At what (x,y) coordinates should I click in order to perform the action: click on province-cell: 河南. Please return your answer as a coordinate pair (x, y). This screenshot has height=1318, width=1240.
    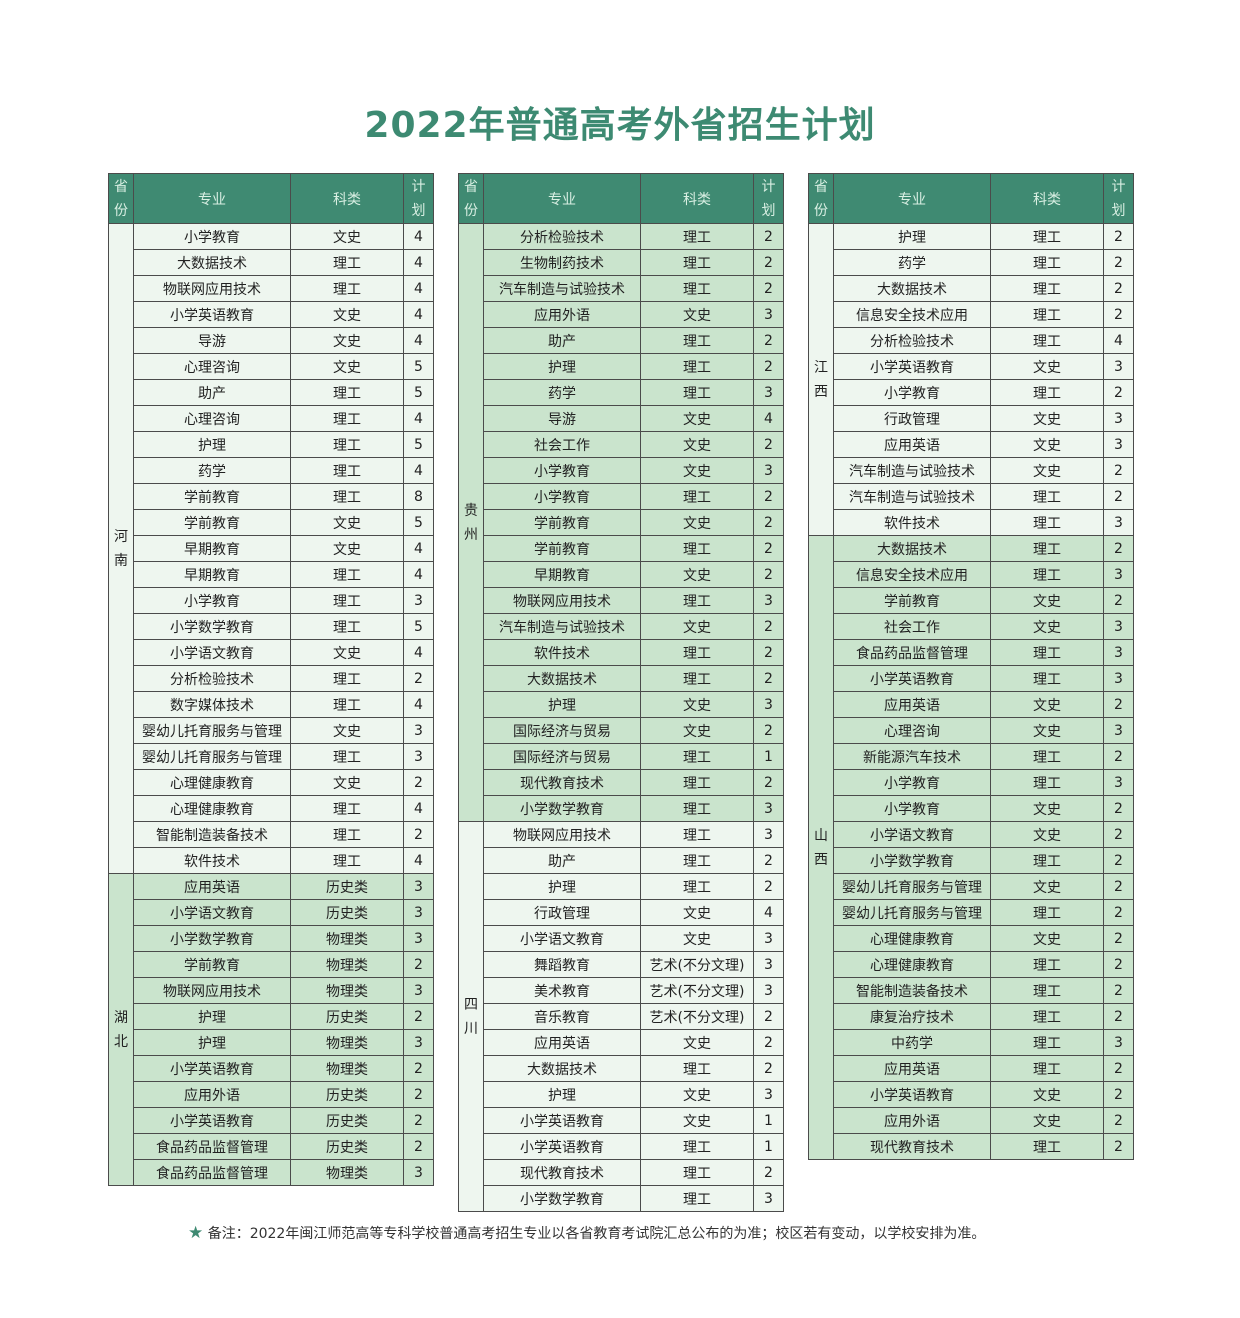
    Looking at the image, I should click on (121, 548).